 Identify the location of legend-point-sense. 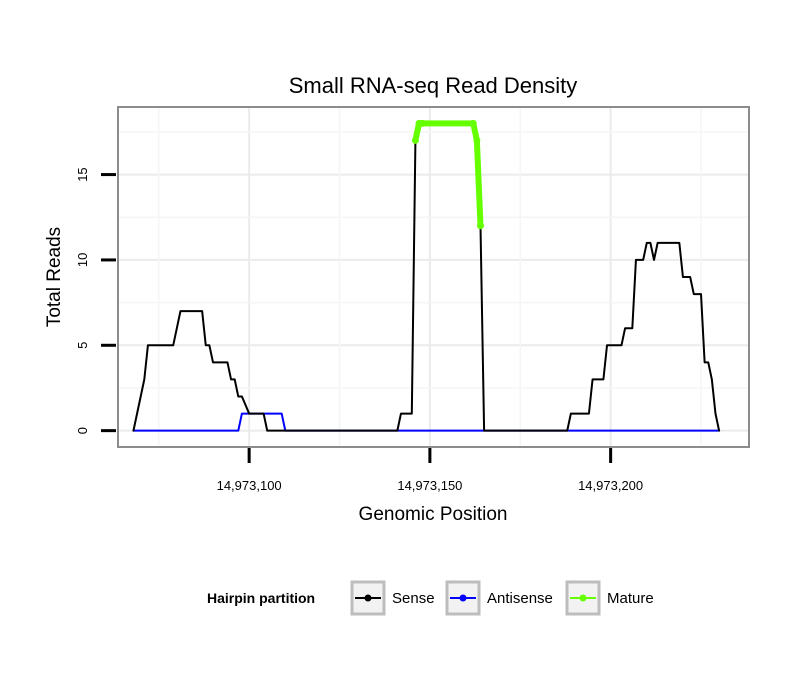
(368, 598).